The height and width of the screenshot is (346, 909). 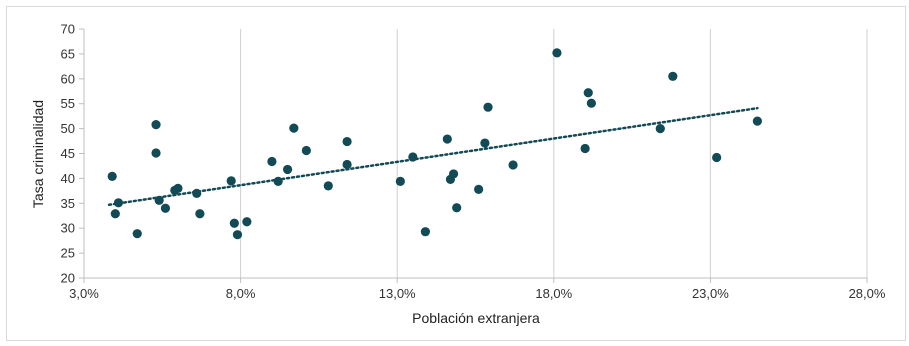 I want to click on y-tick-label: 45, so click(x=68, y=153).